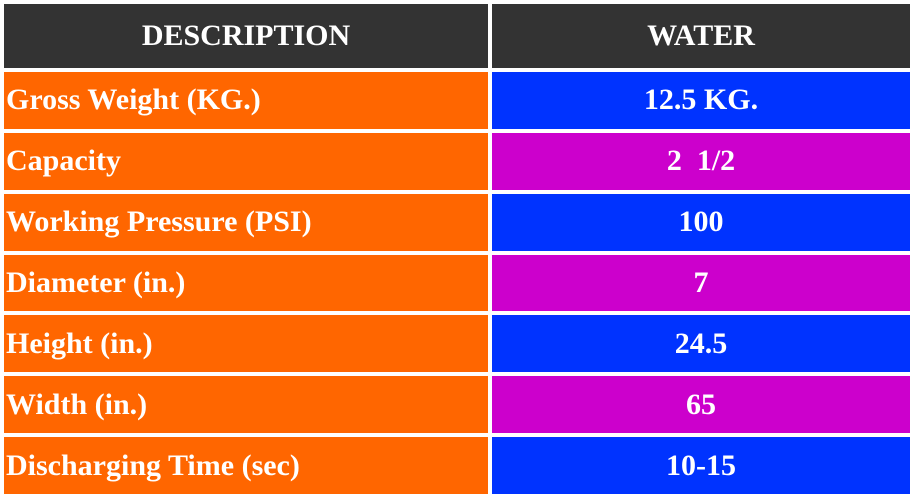  What do you see at coordinates (701, 36) in the screenshot?
I see `column-header-water: WATER` at bounding box center [701, 36].